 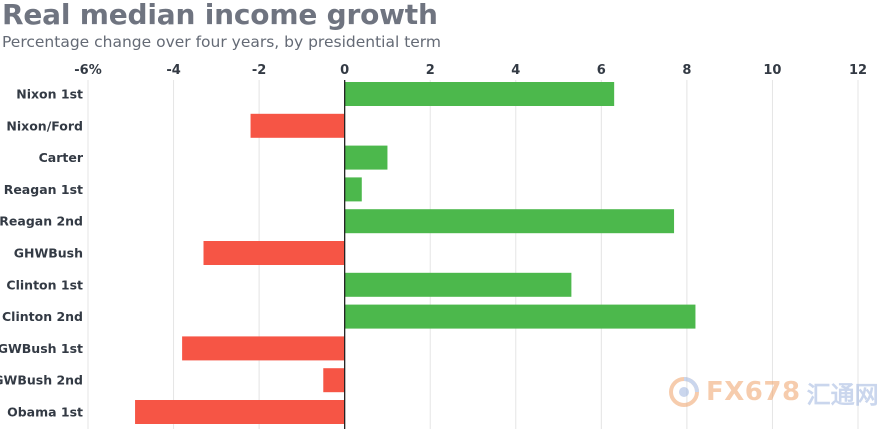 I want to click on category-label: Reagan 1st, so click(x=43, y=189).